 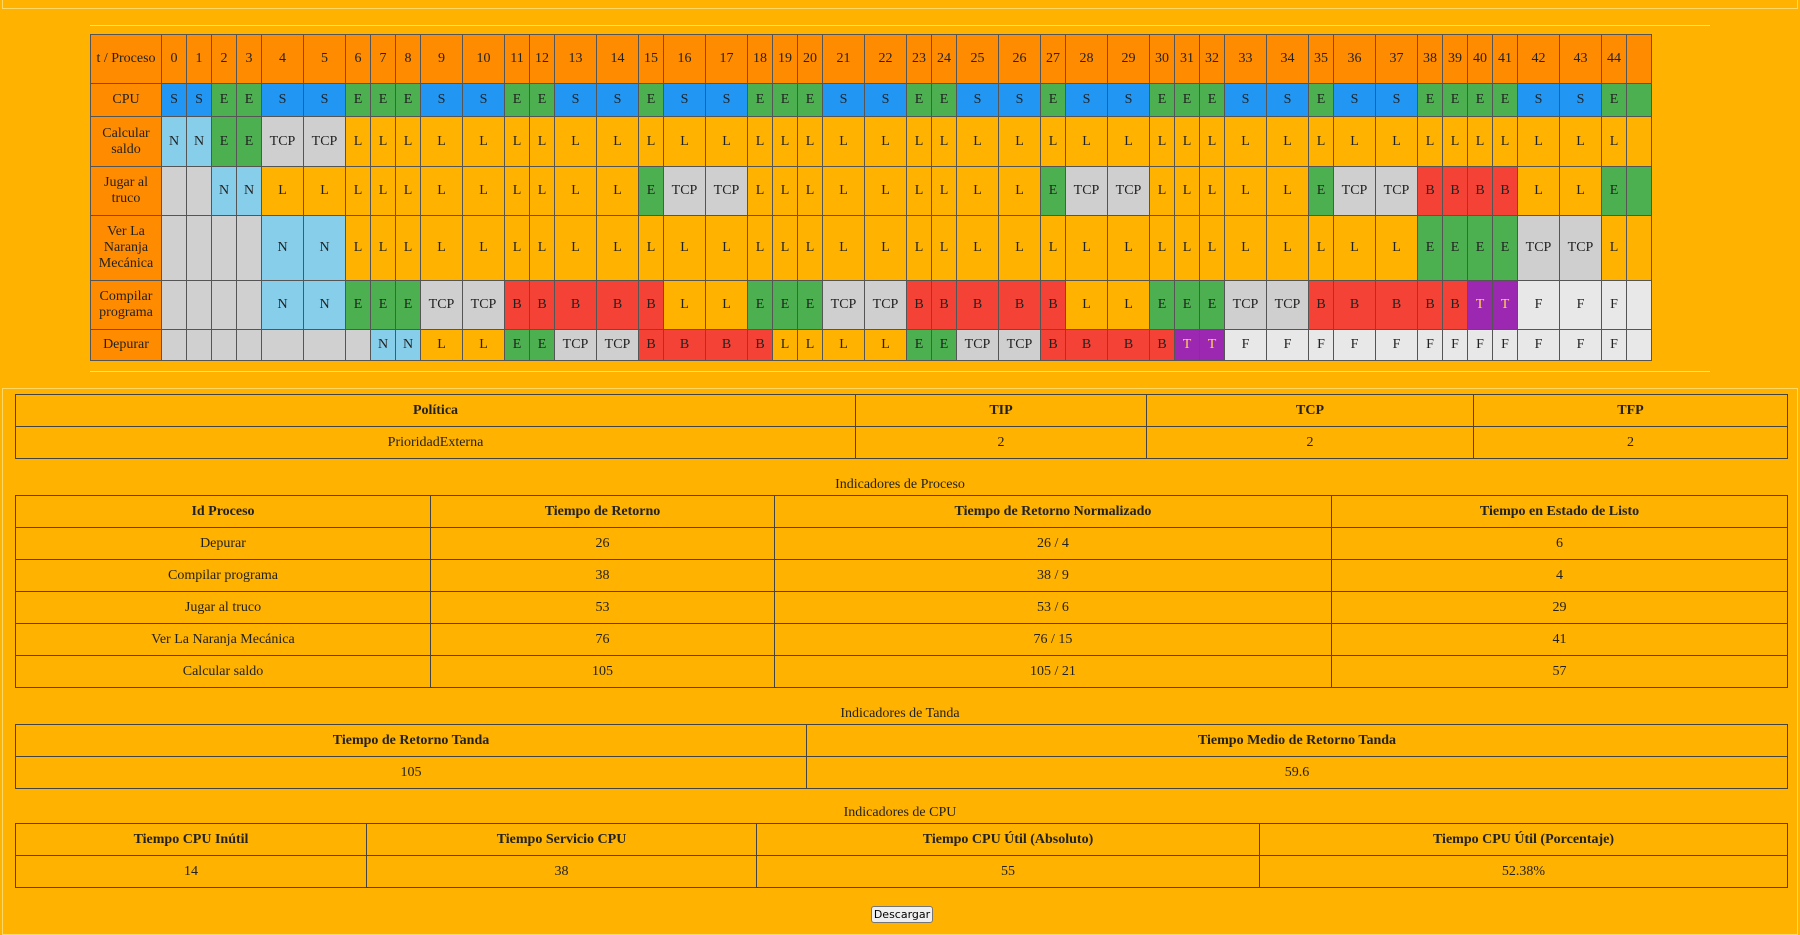 I want to click on time-header-32: 32, so click(x=1212, y=59).